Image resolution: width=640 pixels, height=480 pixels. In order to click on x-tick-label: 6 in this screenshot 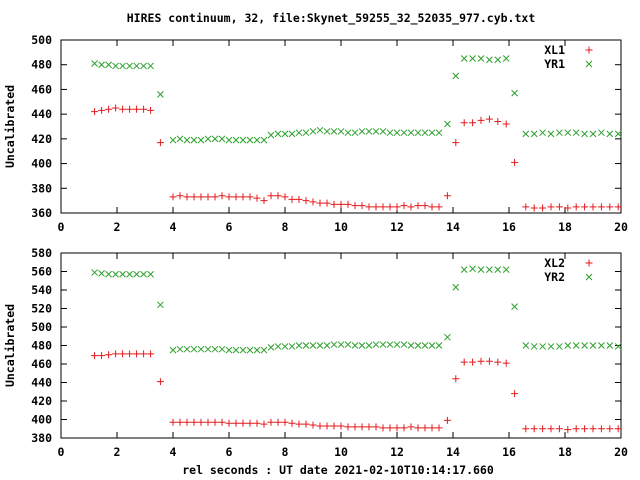, I will do `click(229, 227)`.